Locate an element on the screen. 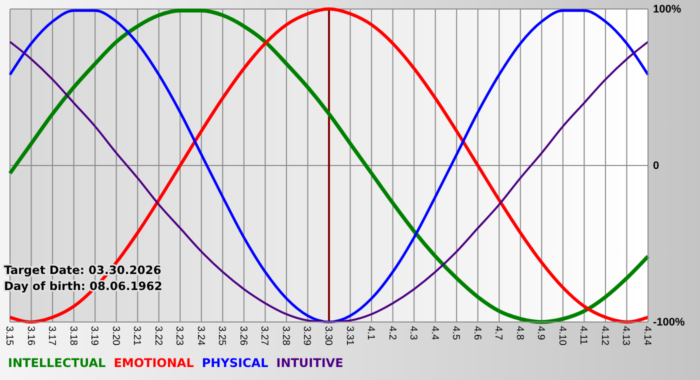 This screenshot has height=380, width=700. y-tick-label: -100% is located at coordinates (669, 322).